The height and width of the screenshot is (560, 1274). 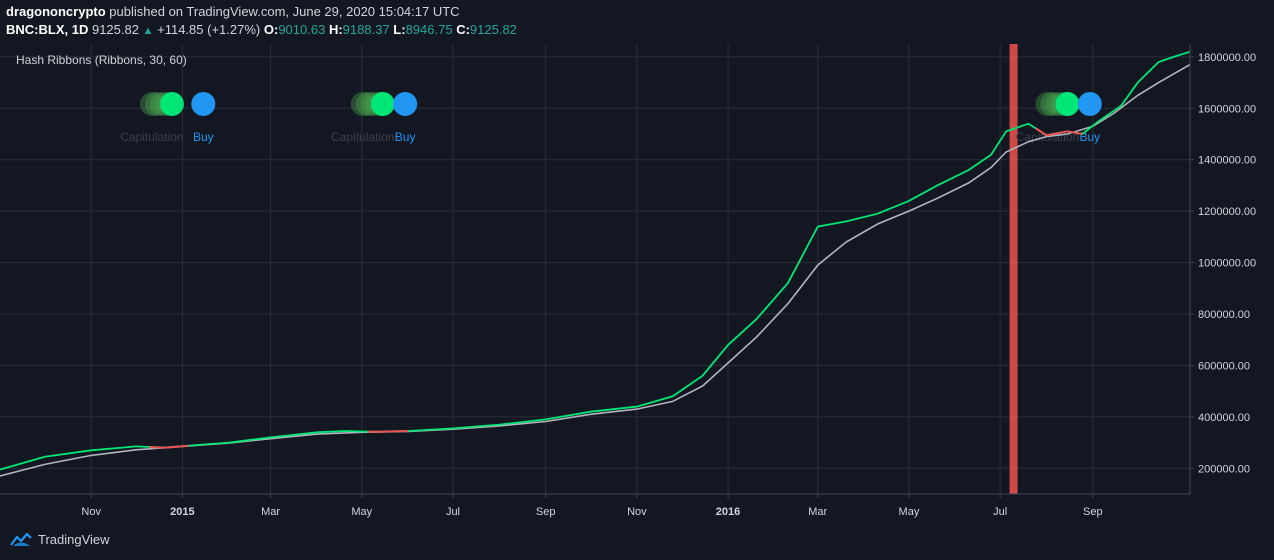 I want to click on last-price: 9125.82, so click(x=115, y=29).